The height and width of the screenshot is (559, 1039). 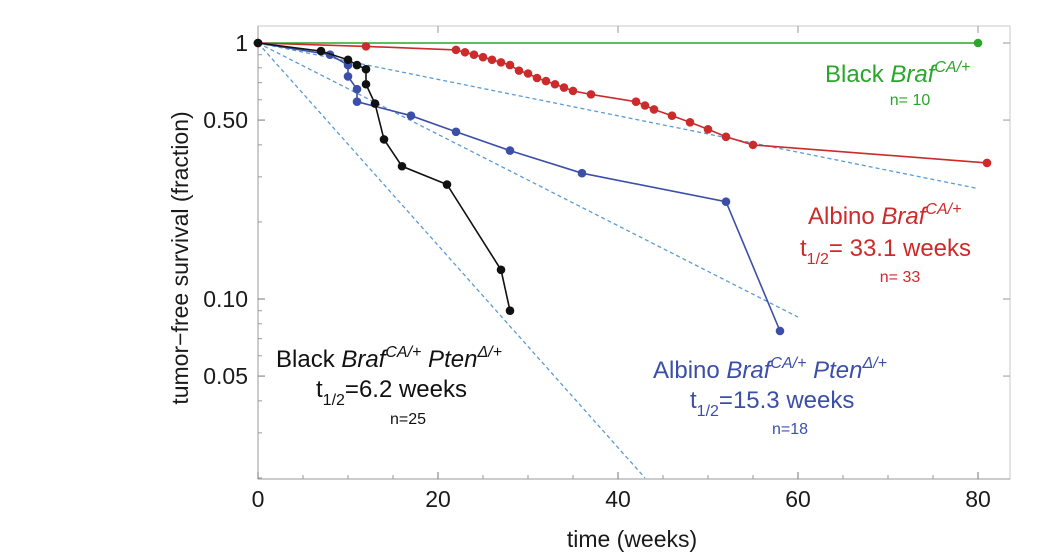 I want to click on label-black-braf-n: n= 10, so click(x=910, y=100).